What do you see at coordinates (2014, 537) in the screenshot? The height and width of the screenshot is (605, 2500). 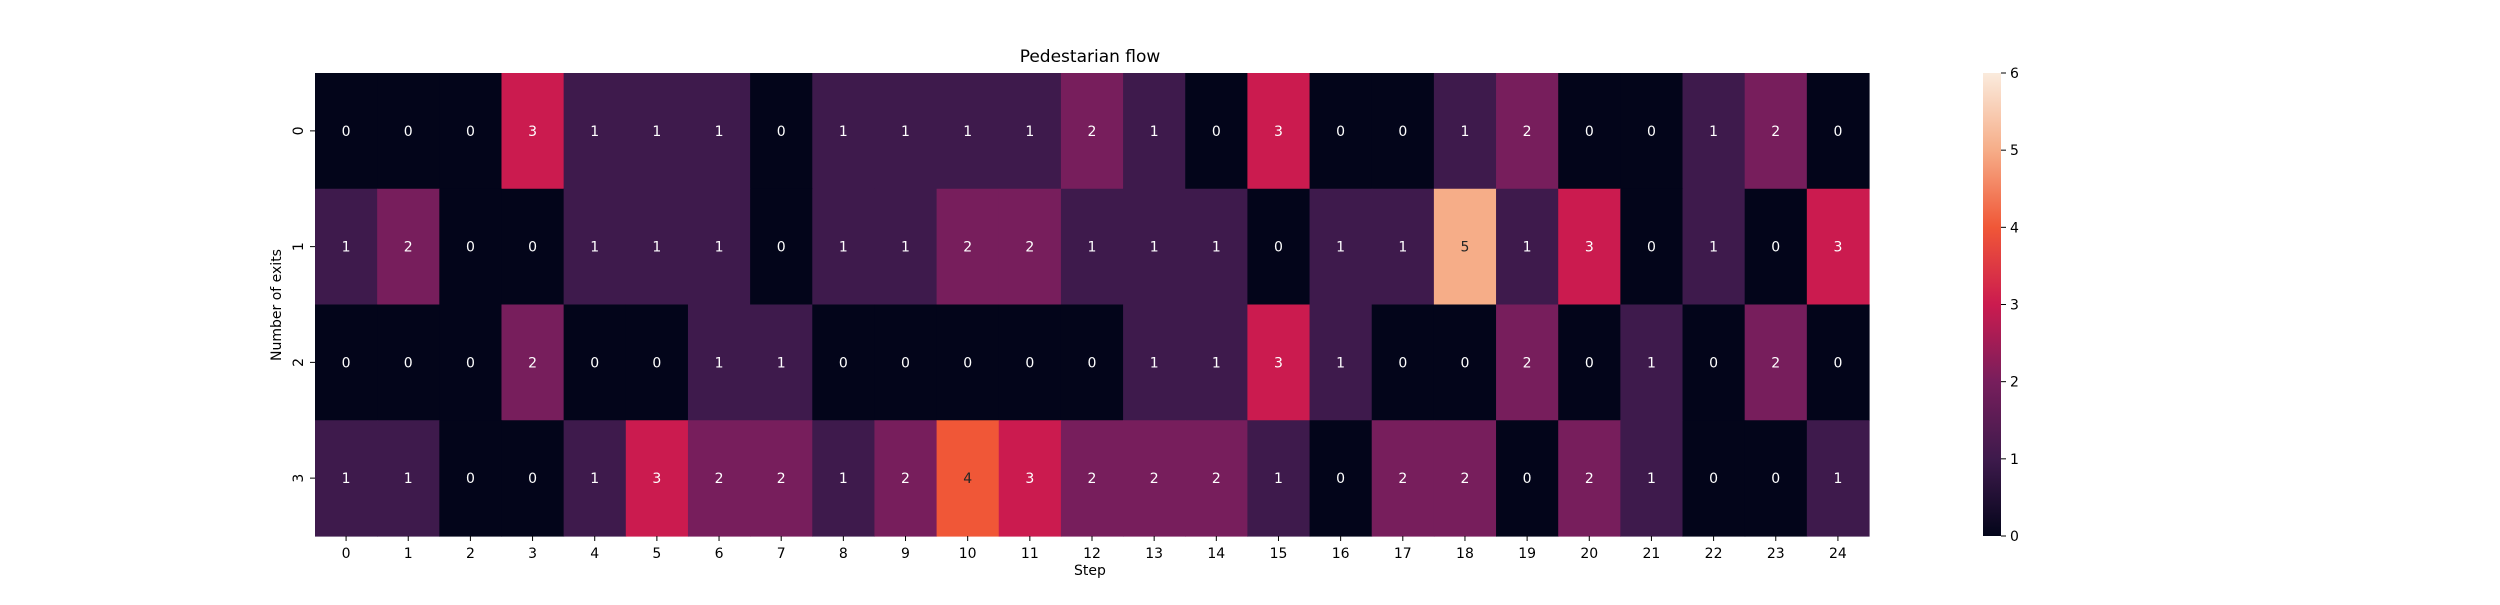 I see `colorbar-tick-label: 0` at bounding box center [2014, 537].